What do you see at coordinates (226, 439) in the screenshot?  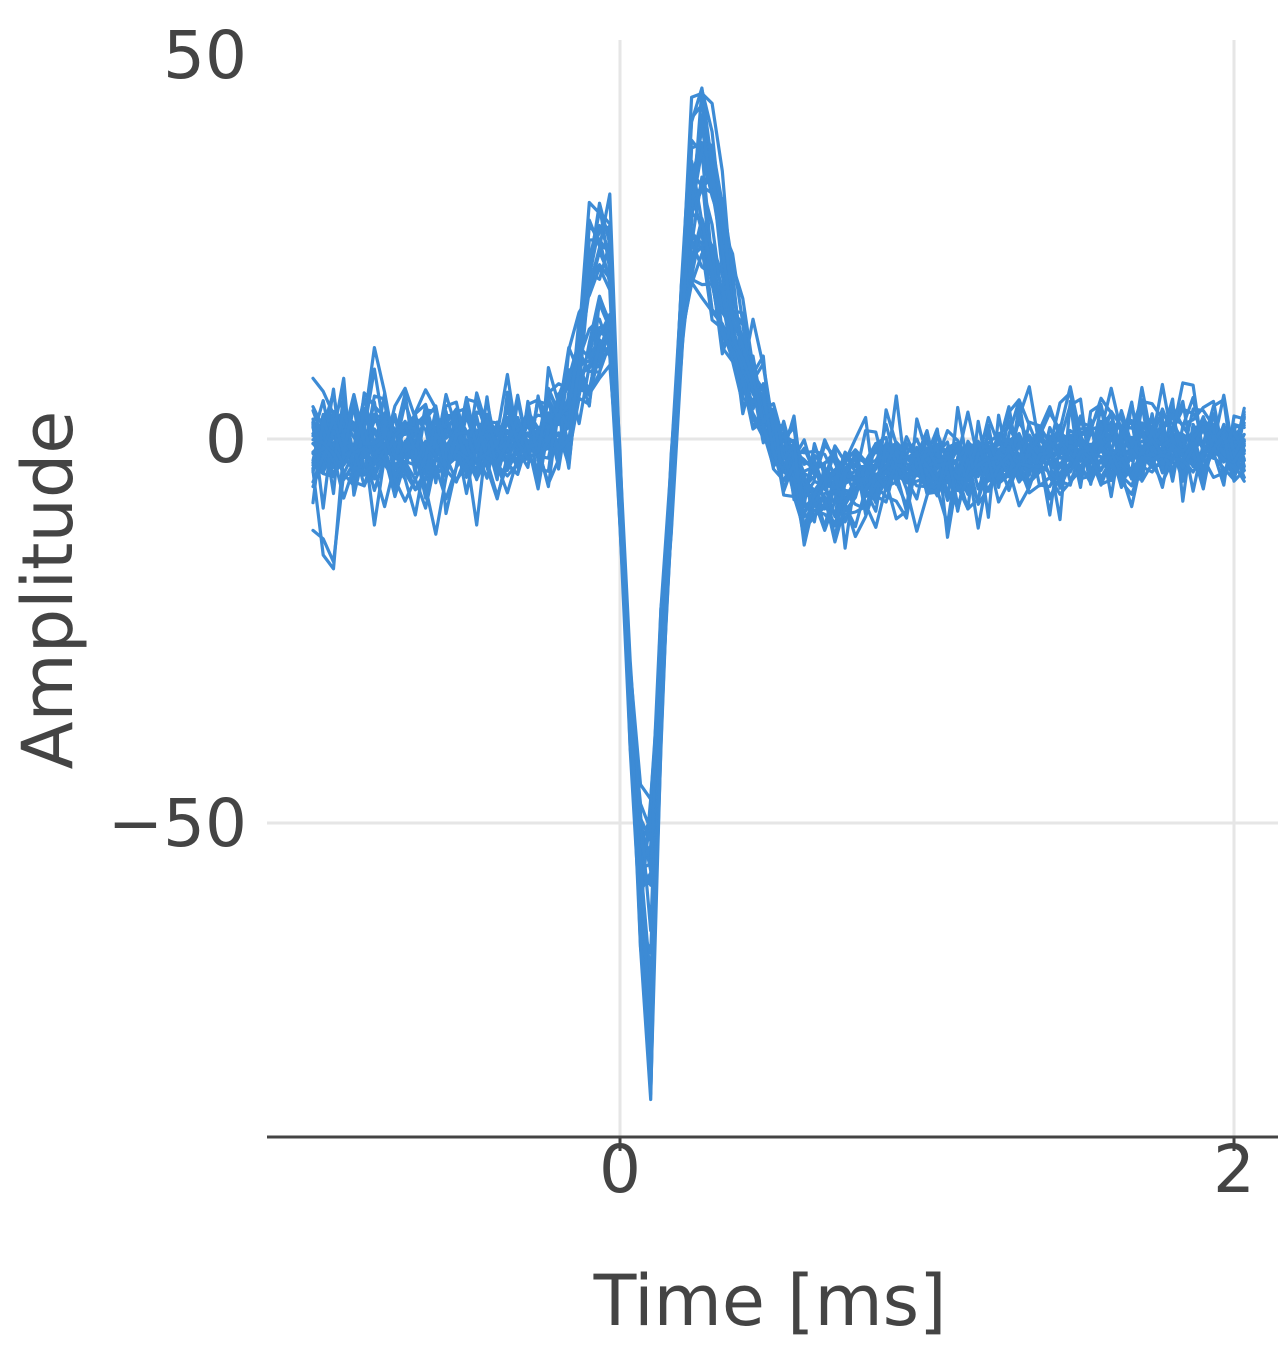 I see `y-tick-label: 0` at bounding box center [226, 439].